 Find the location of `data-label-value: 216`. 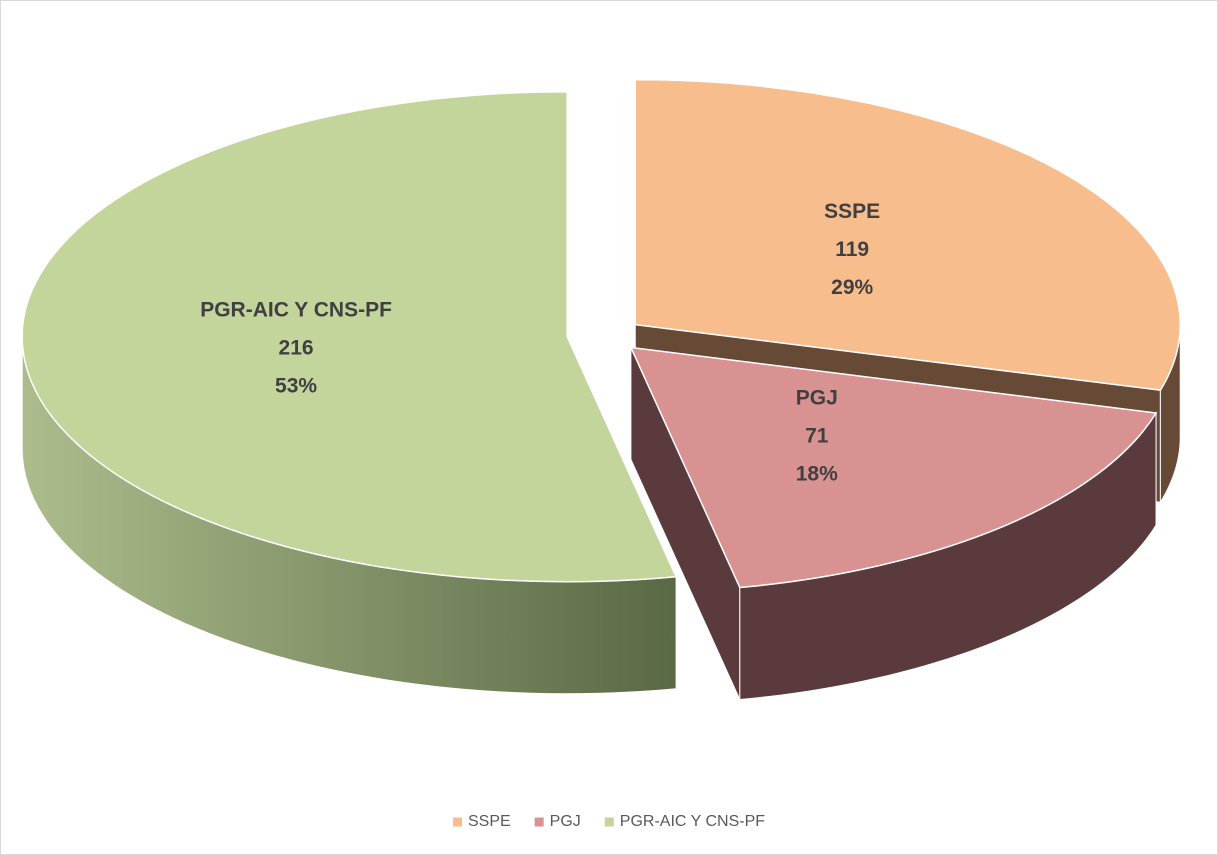

data-label-value: 216 is located at coordinates (296, 348).